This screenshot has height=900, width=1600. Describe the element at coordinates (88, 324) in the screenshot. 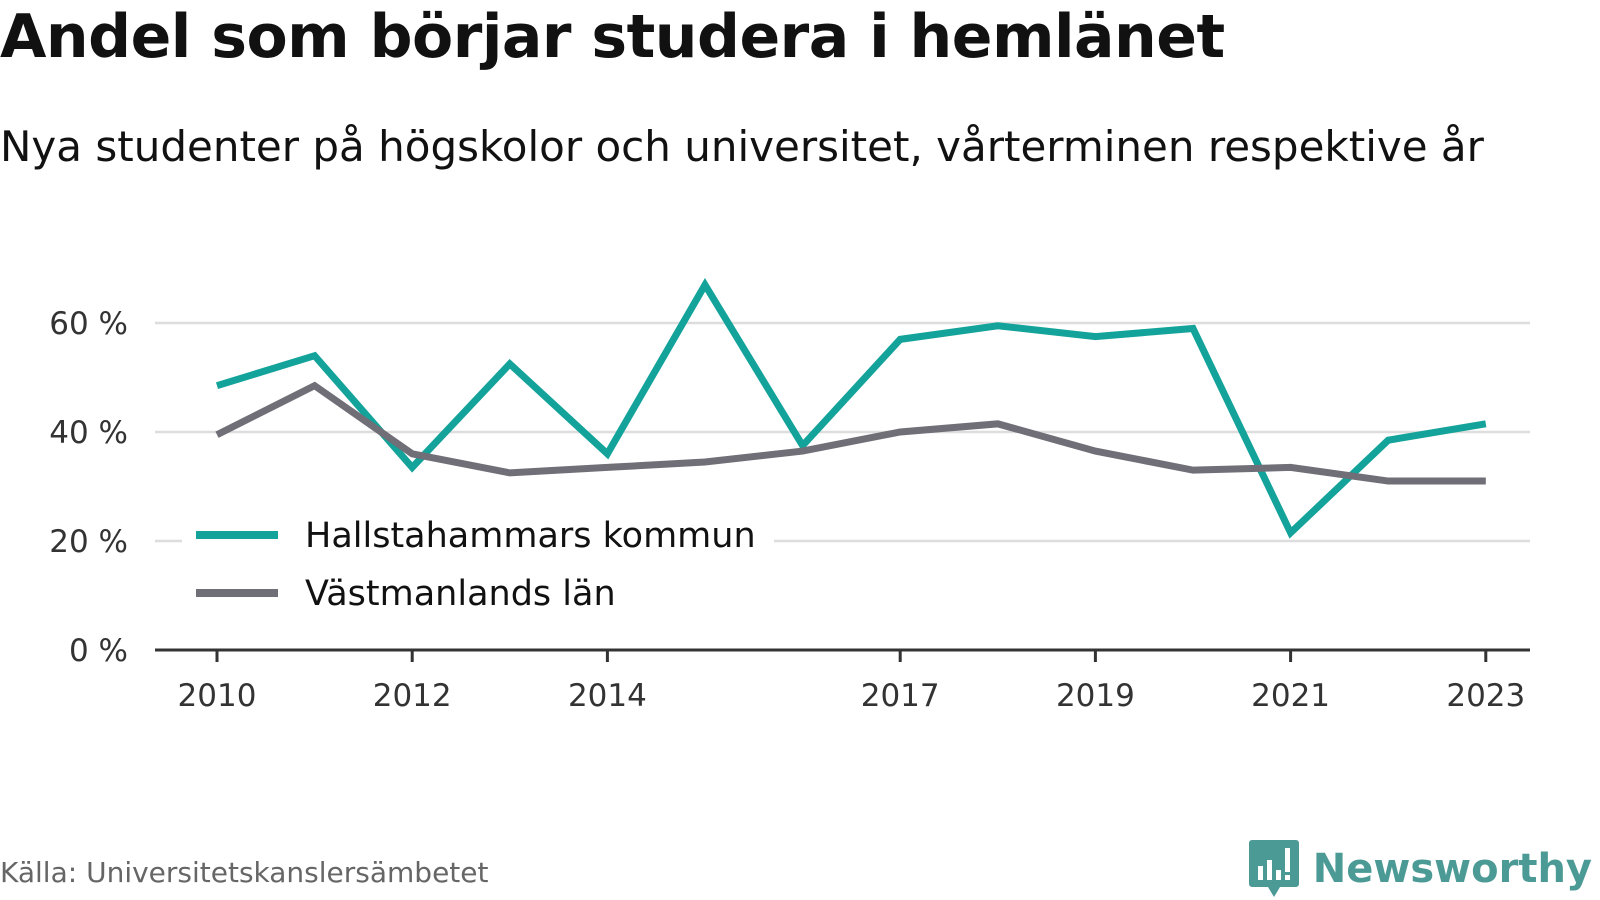

I see `y-tick-label: 60 %` at that location.